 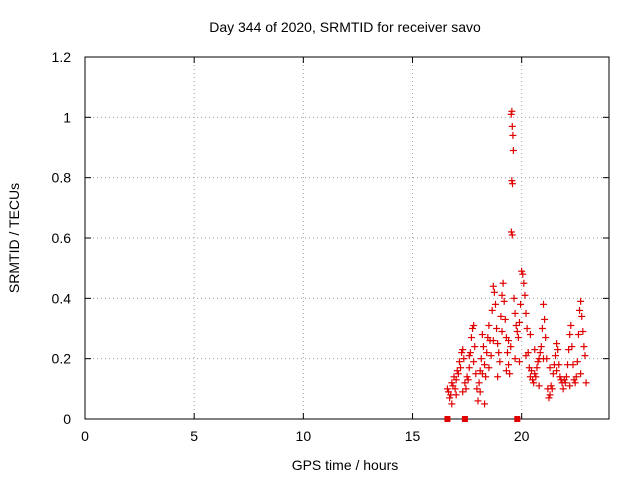 What do you see at coordinates (194, 436) in the screenshot?
I see `x-tick-label: 5` at bounding box center [194, 436].